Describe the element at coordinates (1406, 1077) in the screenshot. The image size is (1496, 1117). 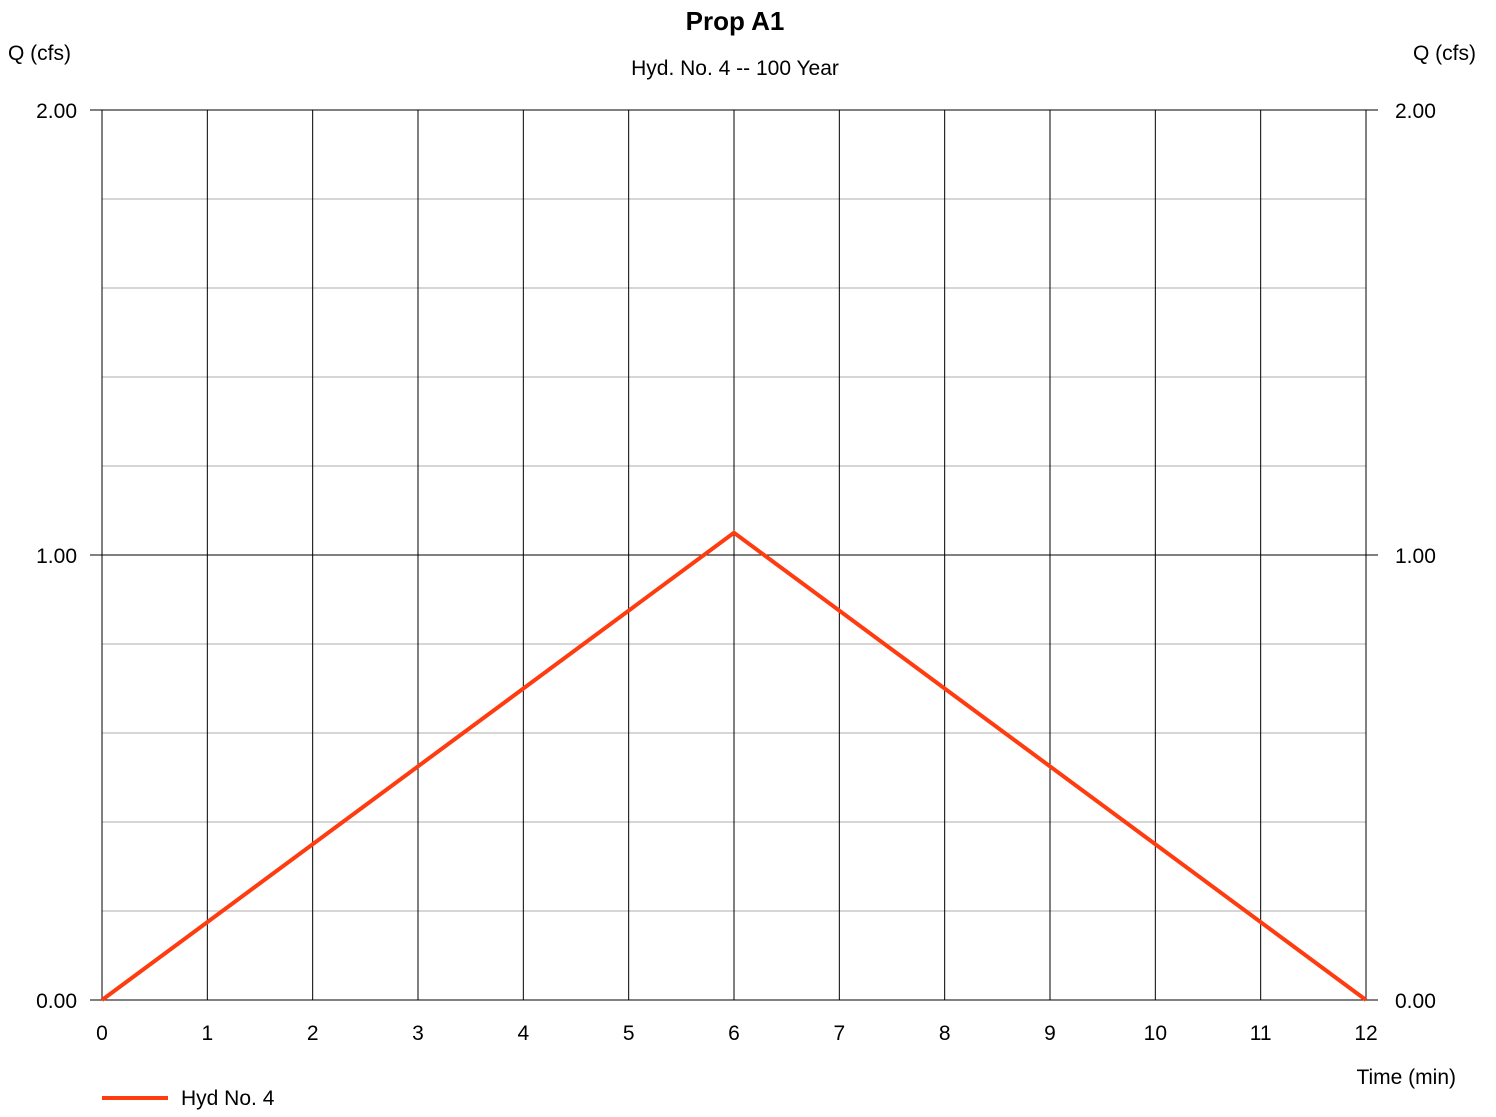
I see `x-axis-title: Time (min)` at that location.